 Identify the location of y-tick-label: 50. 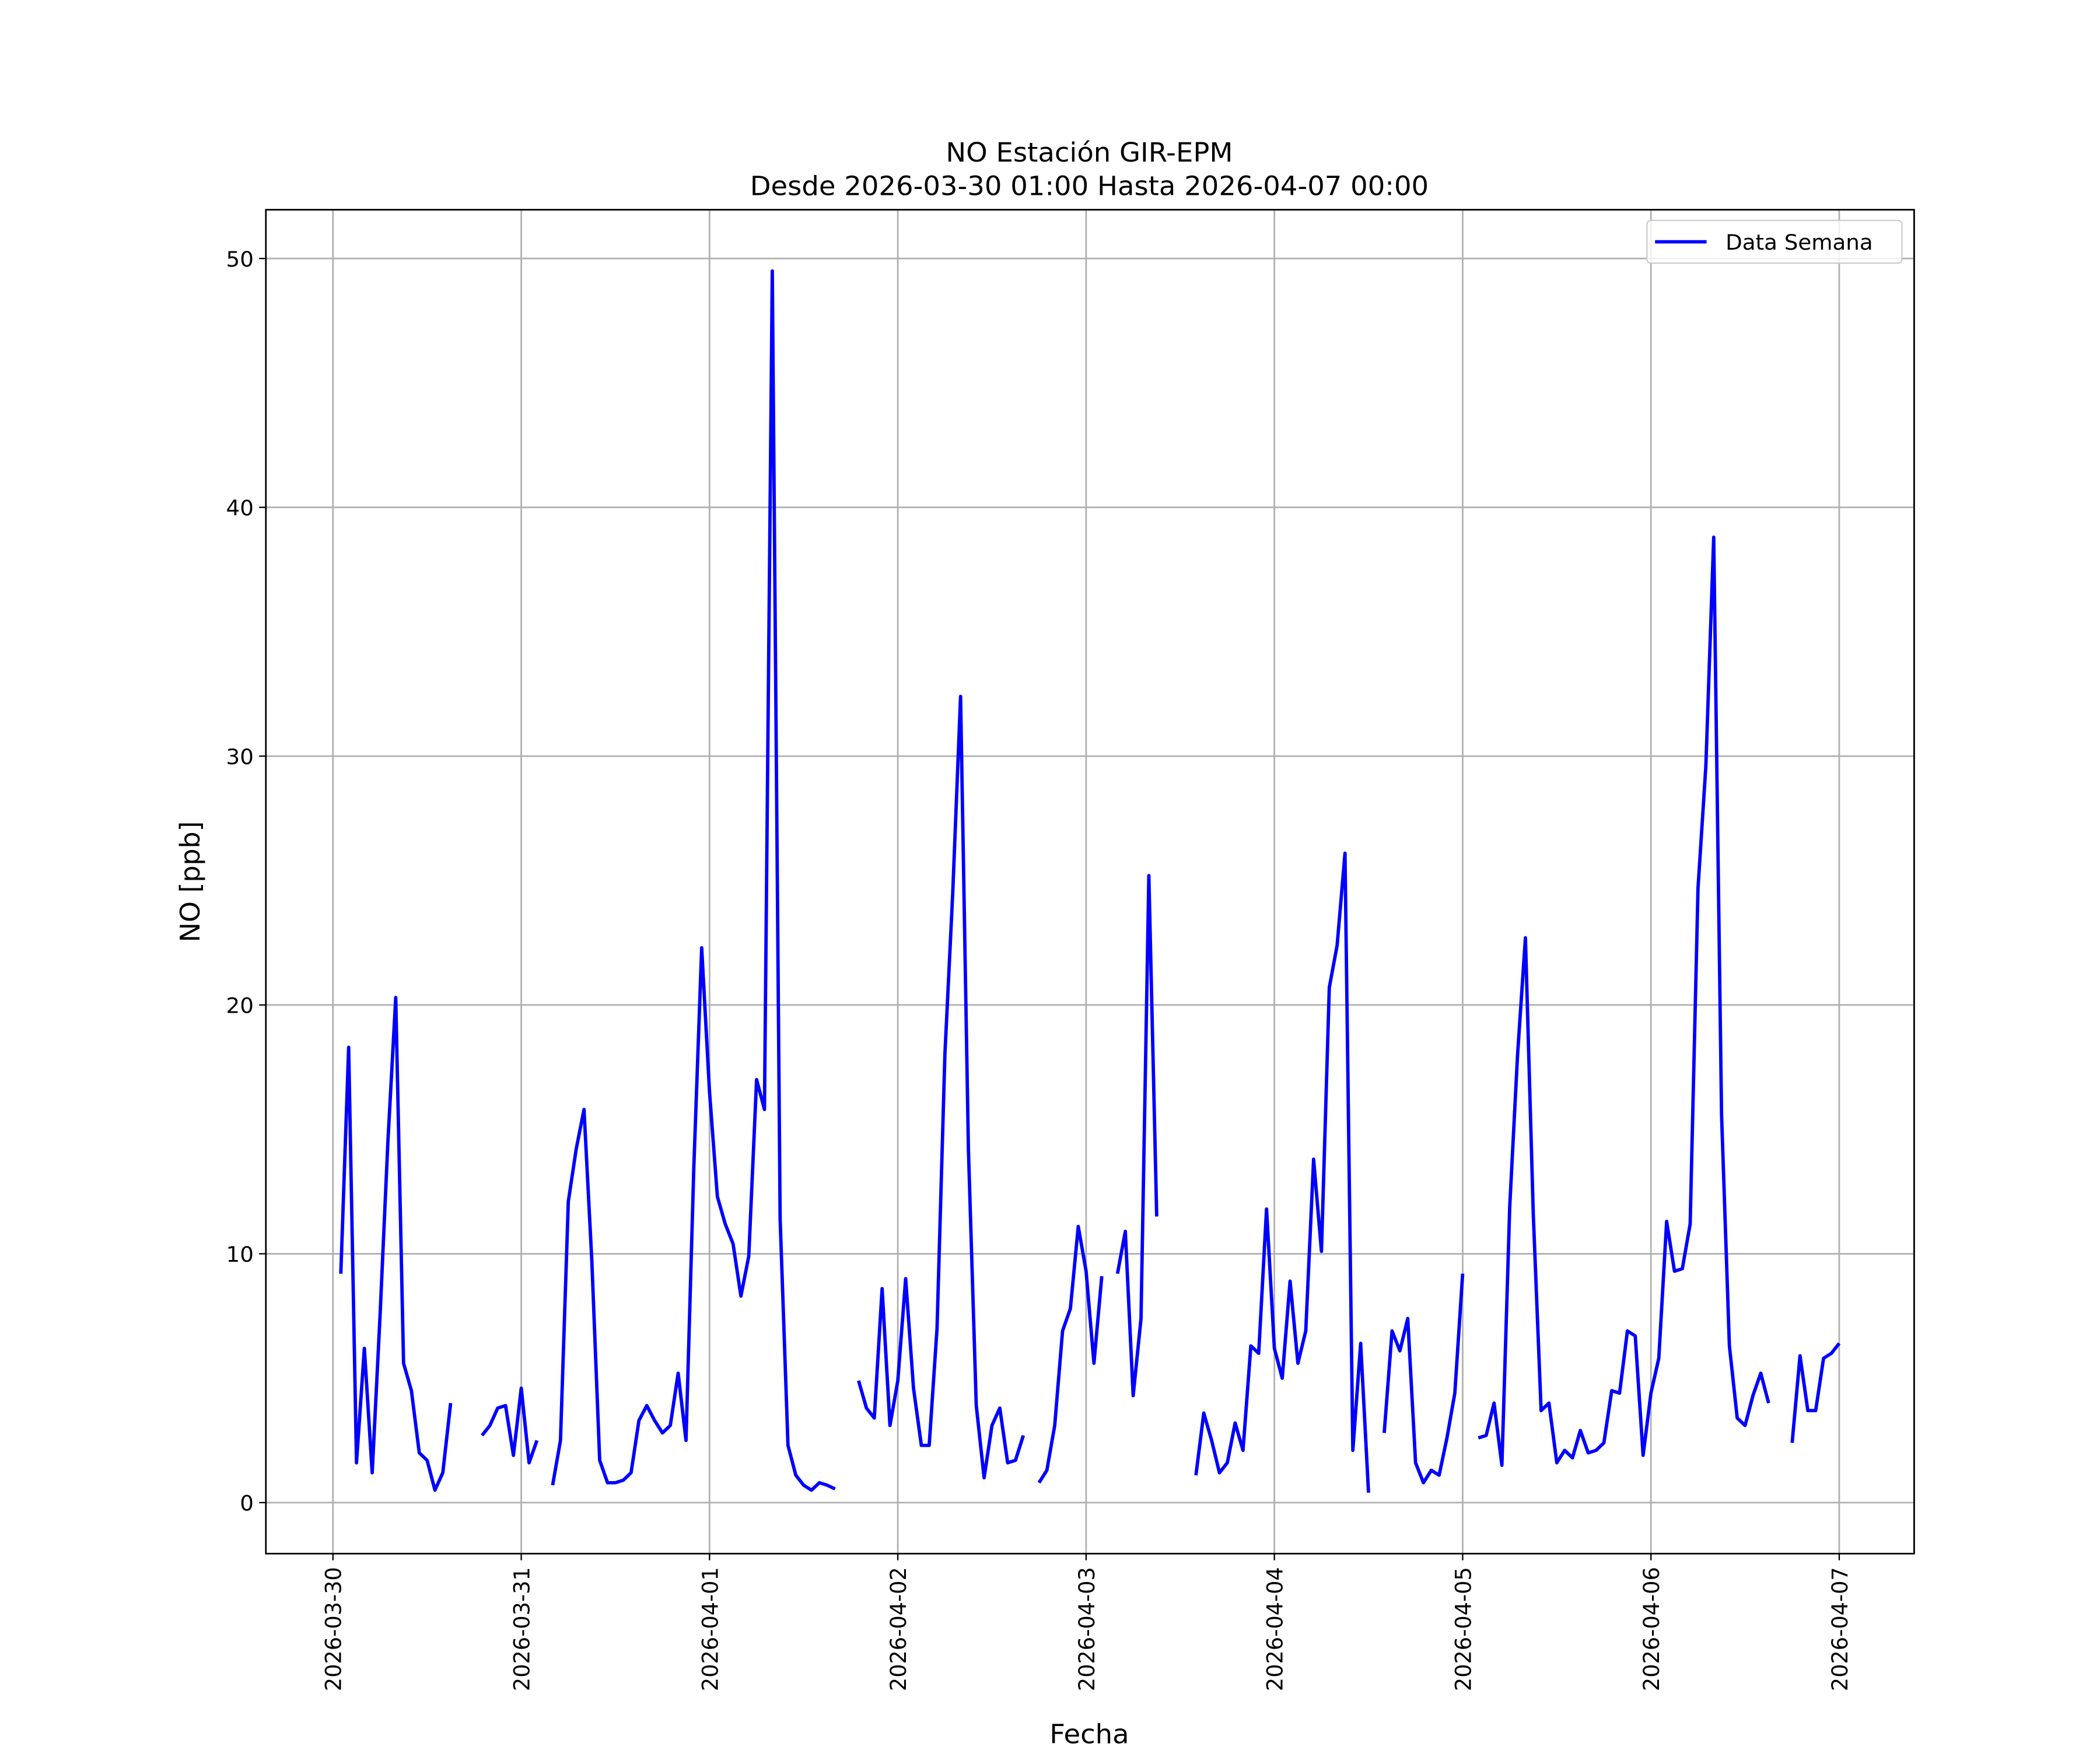
(240, 259).